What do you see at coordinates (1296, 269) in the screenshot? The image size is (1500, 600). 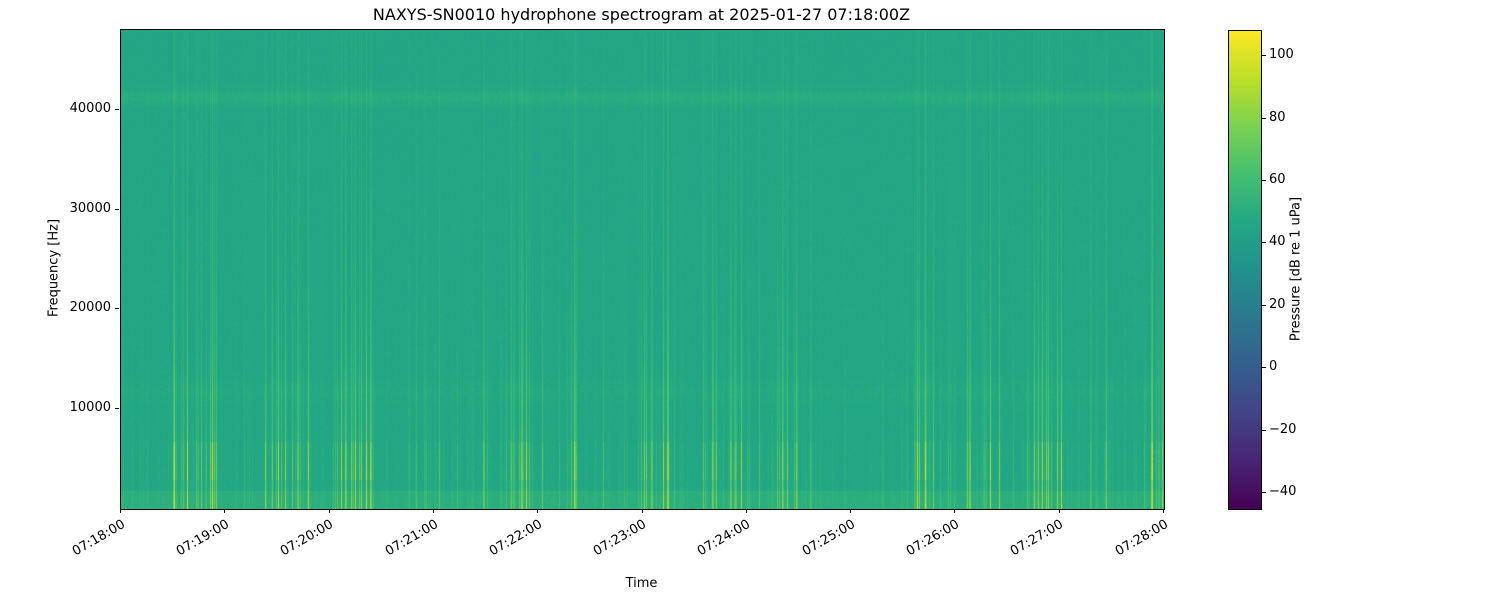 I see `colorbar-label: Pressure [dB re 1 uPa]` at bounding box center [1296, 269].